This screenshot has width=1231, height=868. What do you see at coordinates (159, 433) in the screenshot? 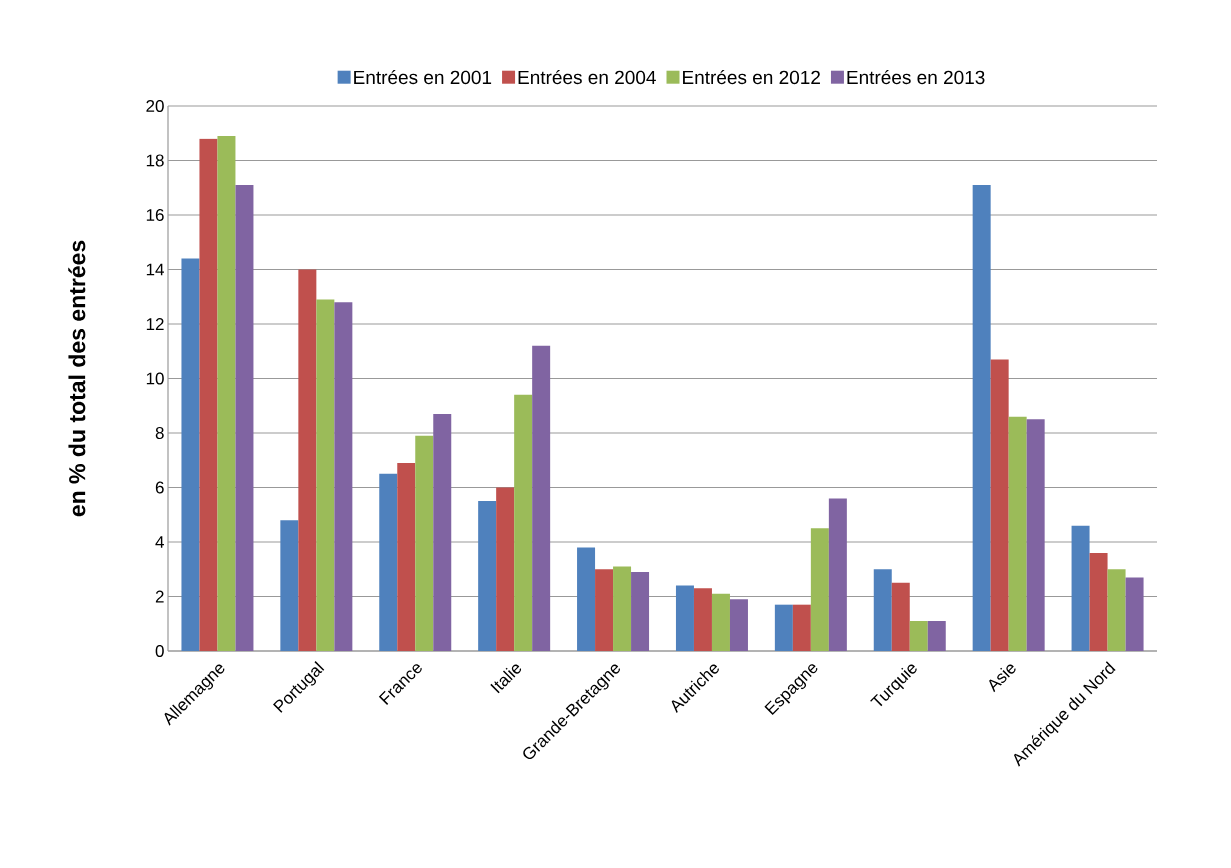
I see `y-tick-label: 8` at bounding box center [159, 433].